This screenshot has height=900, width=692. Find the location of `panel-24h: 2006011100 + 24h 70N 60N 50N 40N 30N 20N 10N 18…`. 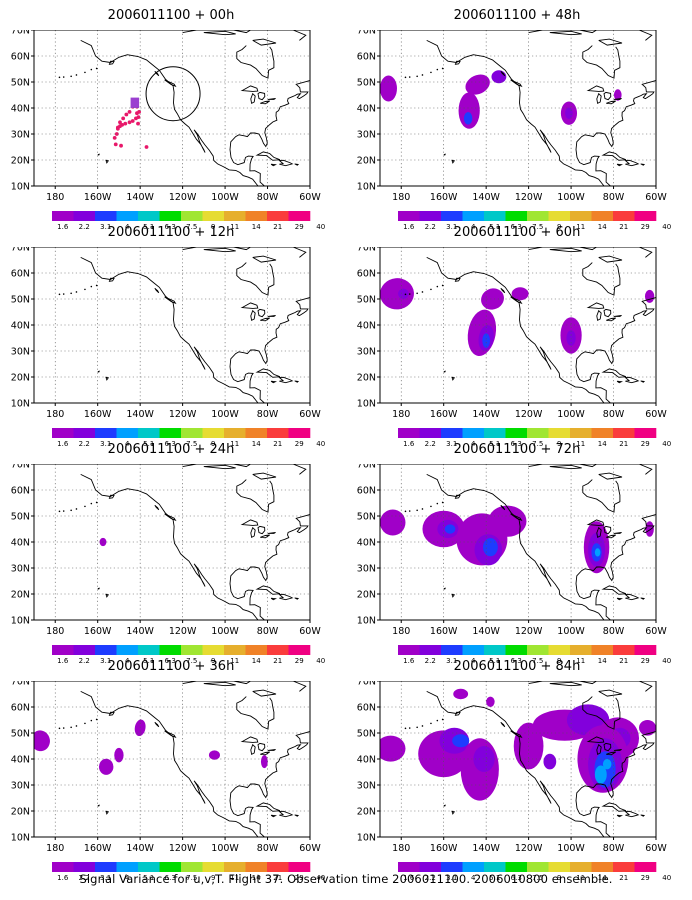

panel-24h: 2006011100 + 24h 70N 60N 50N 40N 30N 20N 10N 18… is located at coordinates (171, 554).